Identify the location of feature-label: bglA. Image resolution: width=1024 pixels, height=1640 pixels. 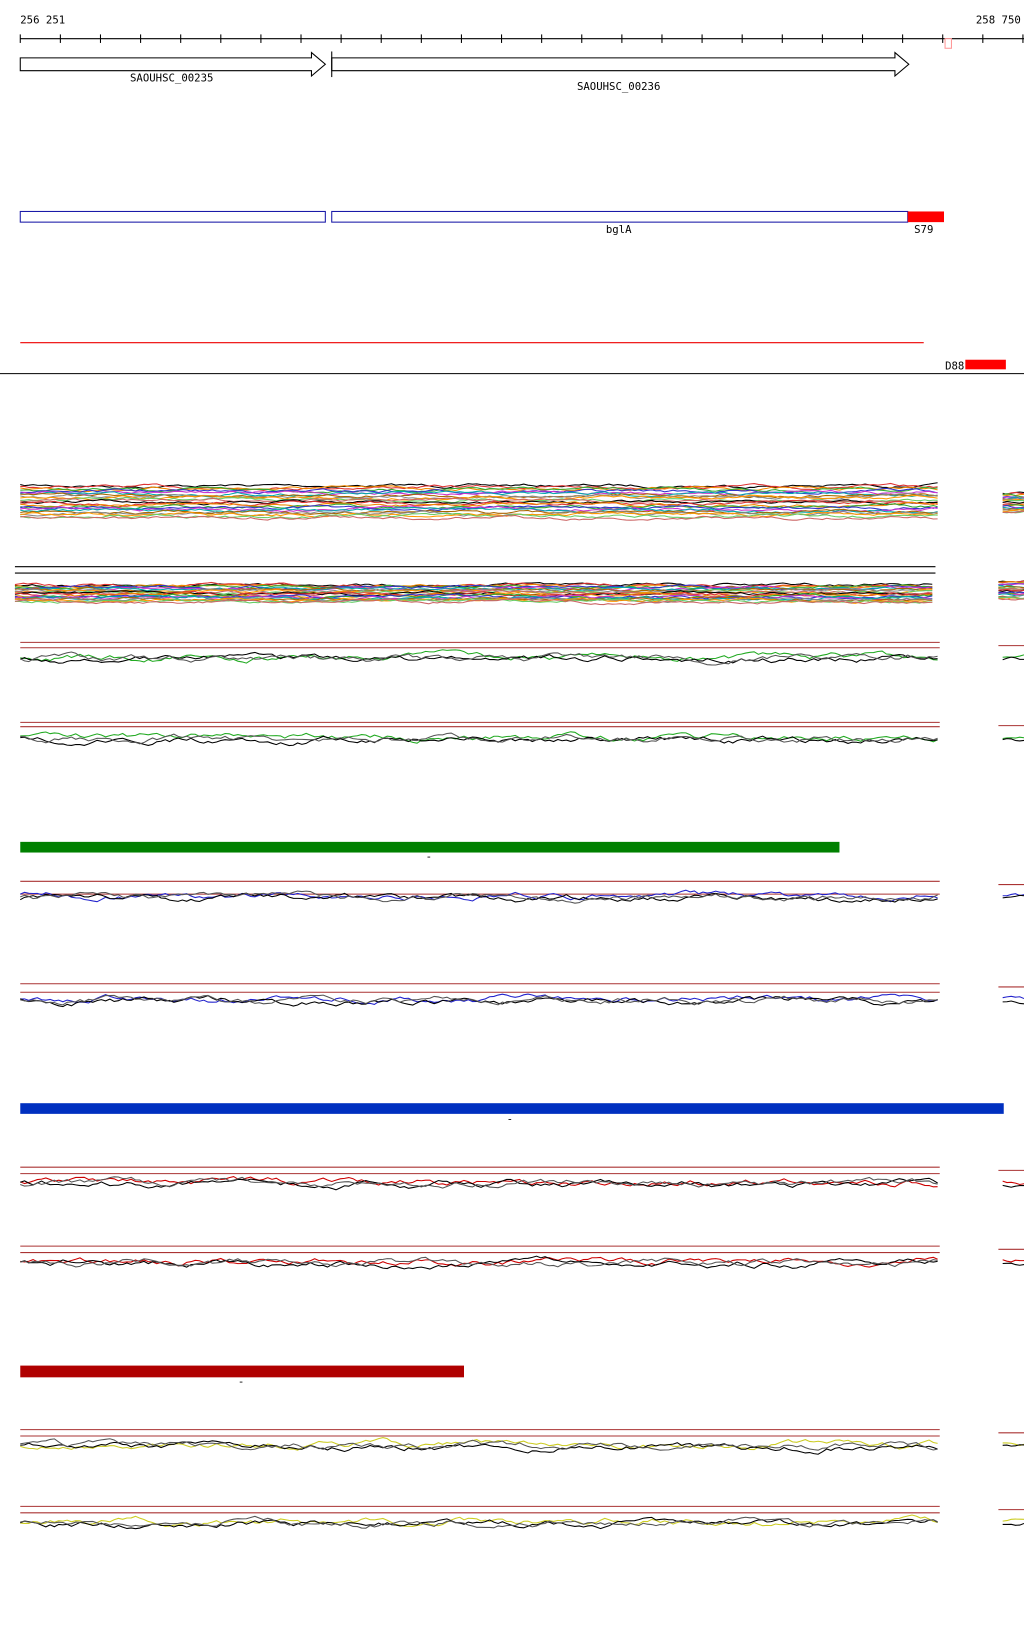
(619, 229).